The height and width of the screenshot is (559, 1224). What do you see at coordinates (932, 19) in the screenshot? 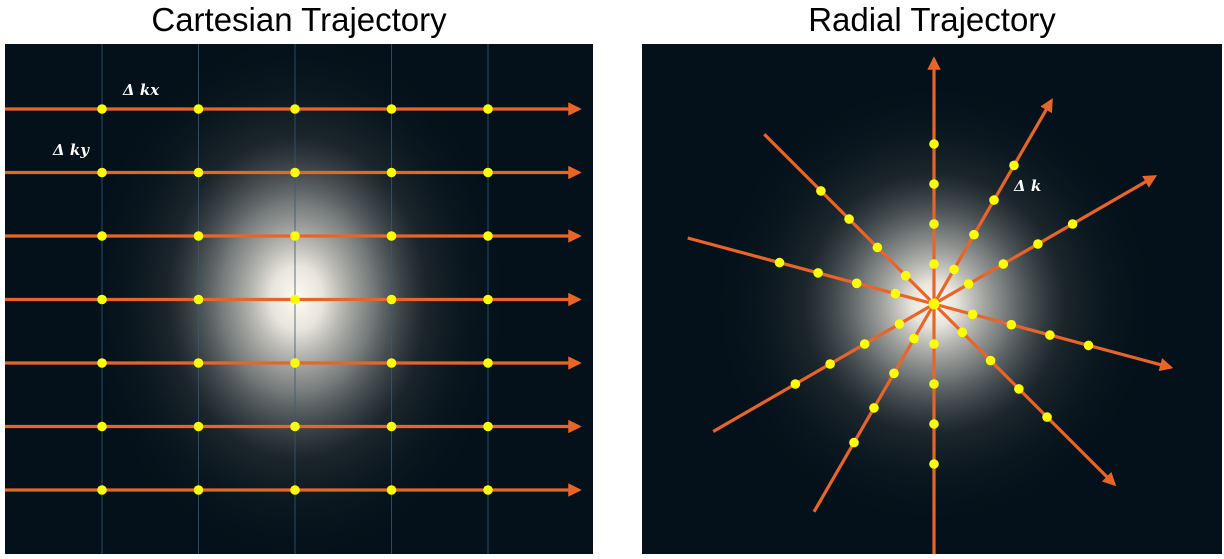
I see `radial-title: Radial Trajectory` at bounding box center [932, 19].